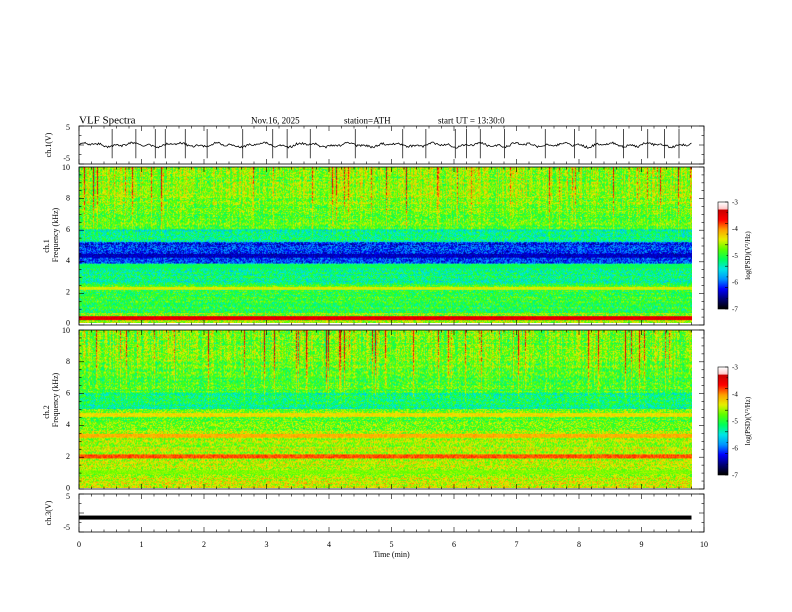  Describe the element at coordinates (66, 158) in the screenshot. I see `ch1-ytick-bottom: -5` at that location.